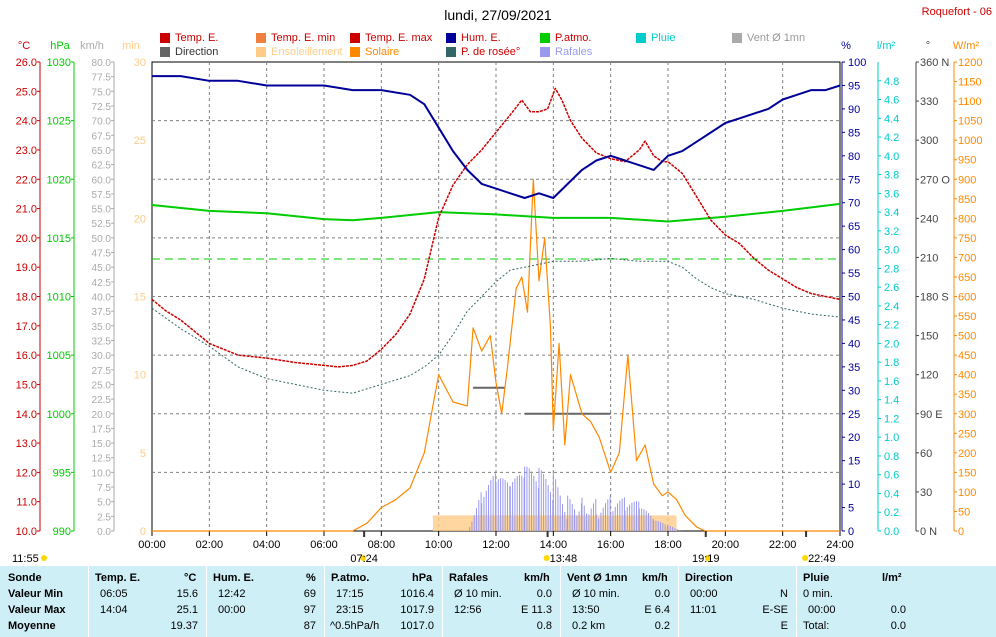 This screenshot has width=996, height=637. I want to click on wind-tick-label: 70.0, so click(102, 122).